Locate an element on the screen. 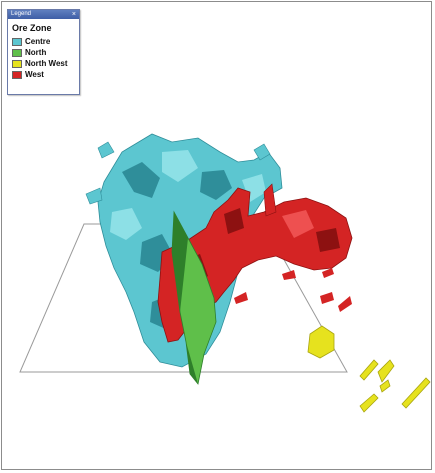 This screenshot has width=435, height=473. north-west-ore-body is located at coordinates (369, 369).